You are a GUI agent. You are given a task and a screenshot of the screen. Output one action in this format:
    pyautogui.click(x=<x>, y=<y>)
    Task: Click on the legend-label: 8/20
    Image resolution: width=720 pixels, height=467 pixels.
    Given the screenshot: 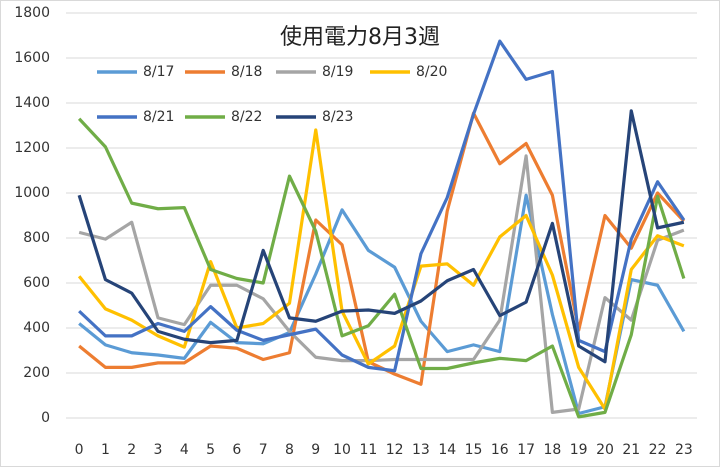 What is the action you would take?
    pyautogui.click(x=431, y=72)
    